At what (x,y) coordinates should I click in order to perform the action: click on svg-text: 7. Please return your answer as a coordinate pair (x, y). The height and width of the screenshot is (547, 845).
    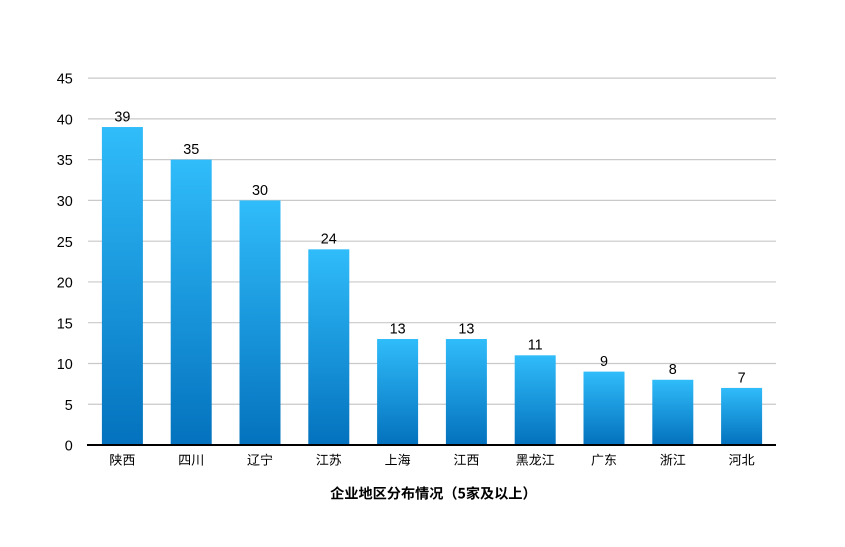
    Looking at the image, I should click on (742, 378).